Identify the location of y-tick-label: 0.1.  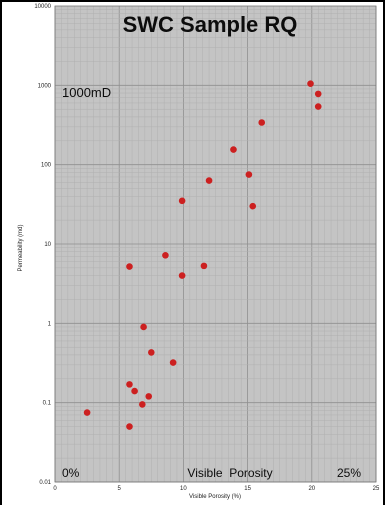
(47, 404).